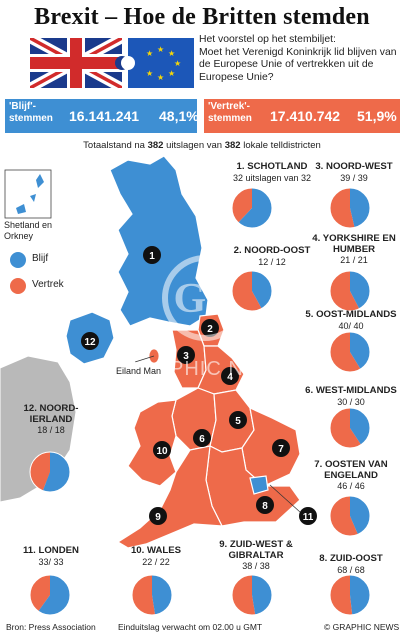 The height and width of the screenshot is (638, 404). Describe the element at coordinates (354, 244) in the screenshot. I see `region-name: 4. YORKSHIRE EN HUMBER` at that location.